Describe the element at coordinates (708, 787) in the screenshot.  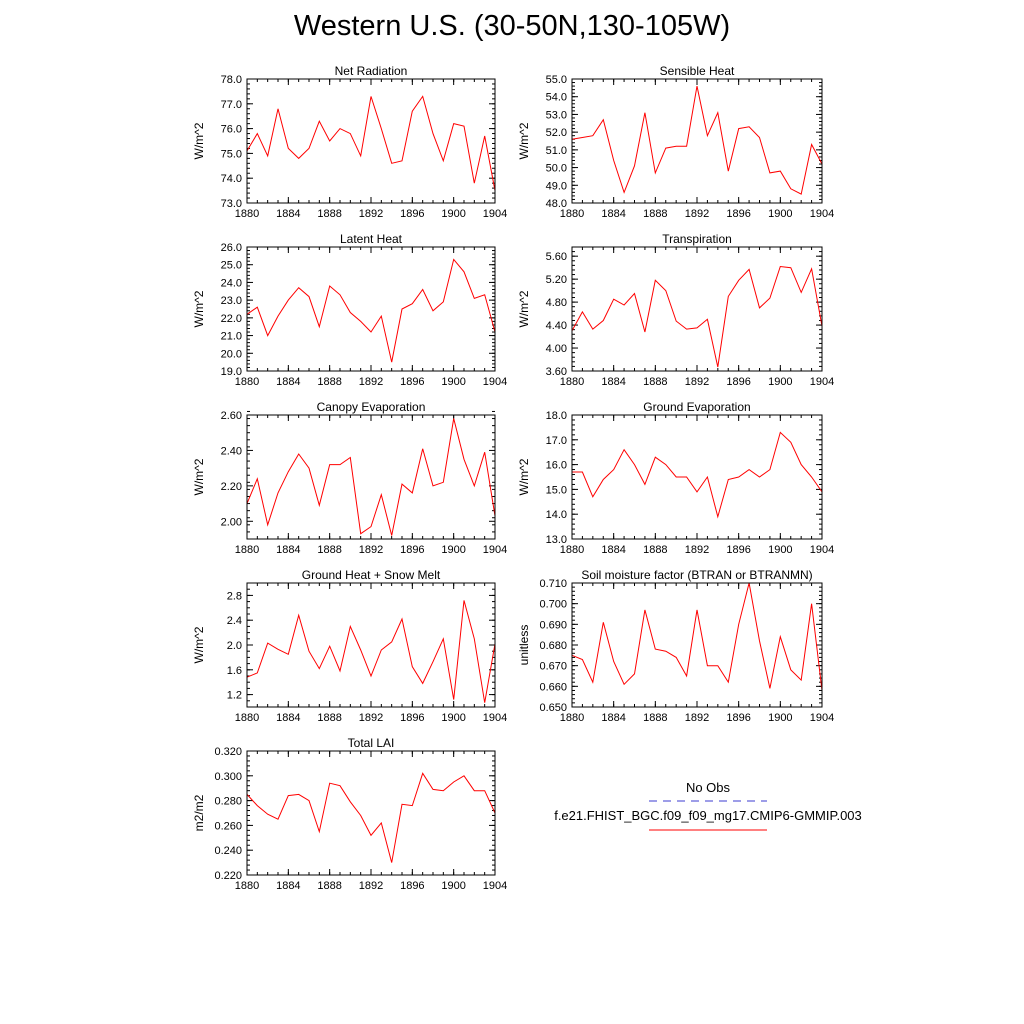
I see `legend-label-no-obs: No Obs` at that location.